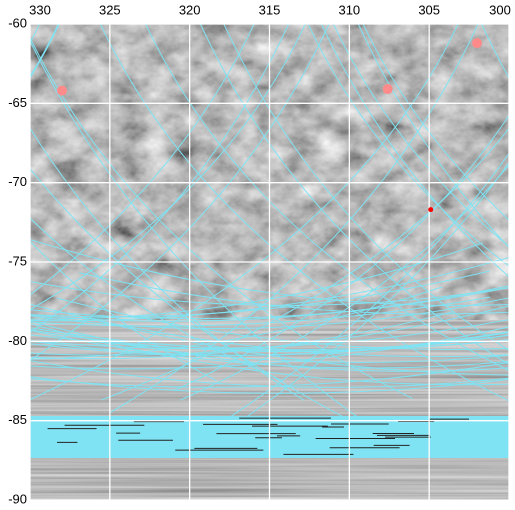  I want to click on x-tick-label: 325, so click(110, 9).